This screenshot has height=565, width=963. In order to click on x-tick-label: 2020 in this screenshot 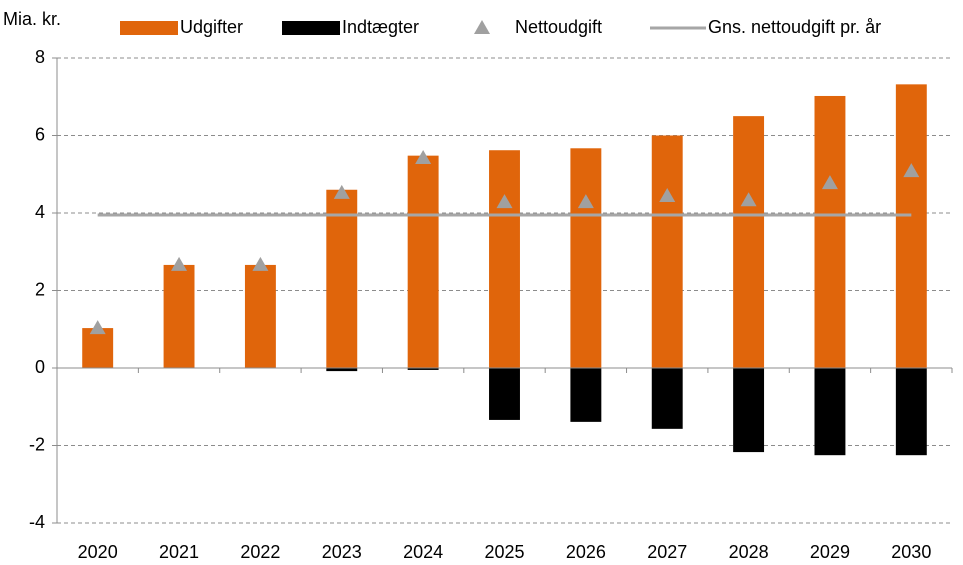, I will do `click(98, 552)`.